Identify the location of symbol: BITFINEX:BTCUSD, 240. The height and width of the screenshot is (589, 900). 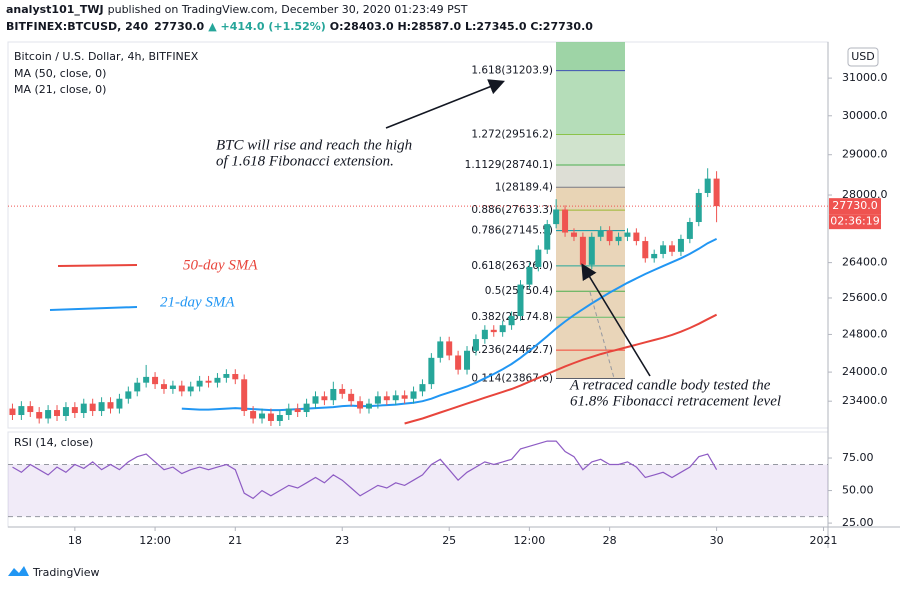
(77, 26).